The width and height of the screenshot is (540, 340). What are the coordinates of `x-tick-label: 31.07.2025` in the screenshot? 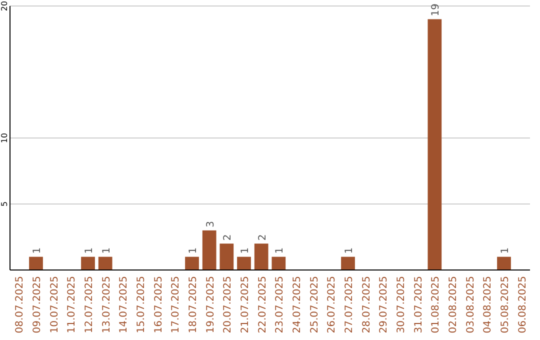 It's located at (418, 305).